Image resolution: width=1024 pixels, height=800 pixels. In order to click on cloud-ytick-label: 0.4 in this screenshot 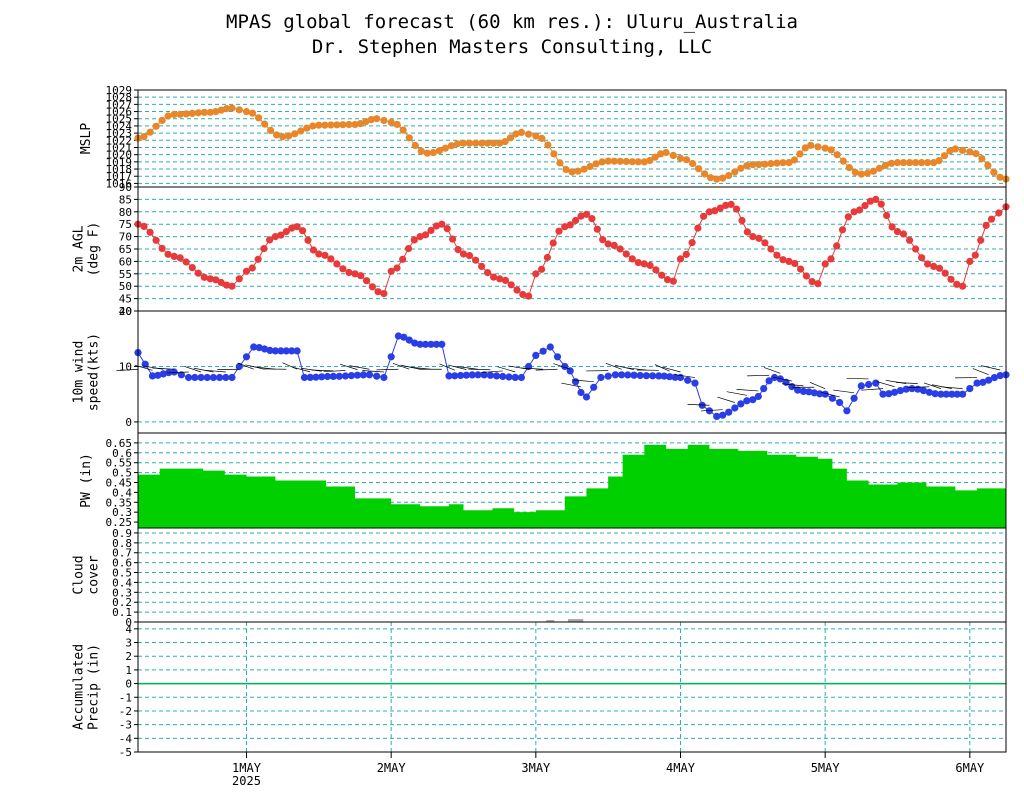, I will do `click(122, 582)`.